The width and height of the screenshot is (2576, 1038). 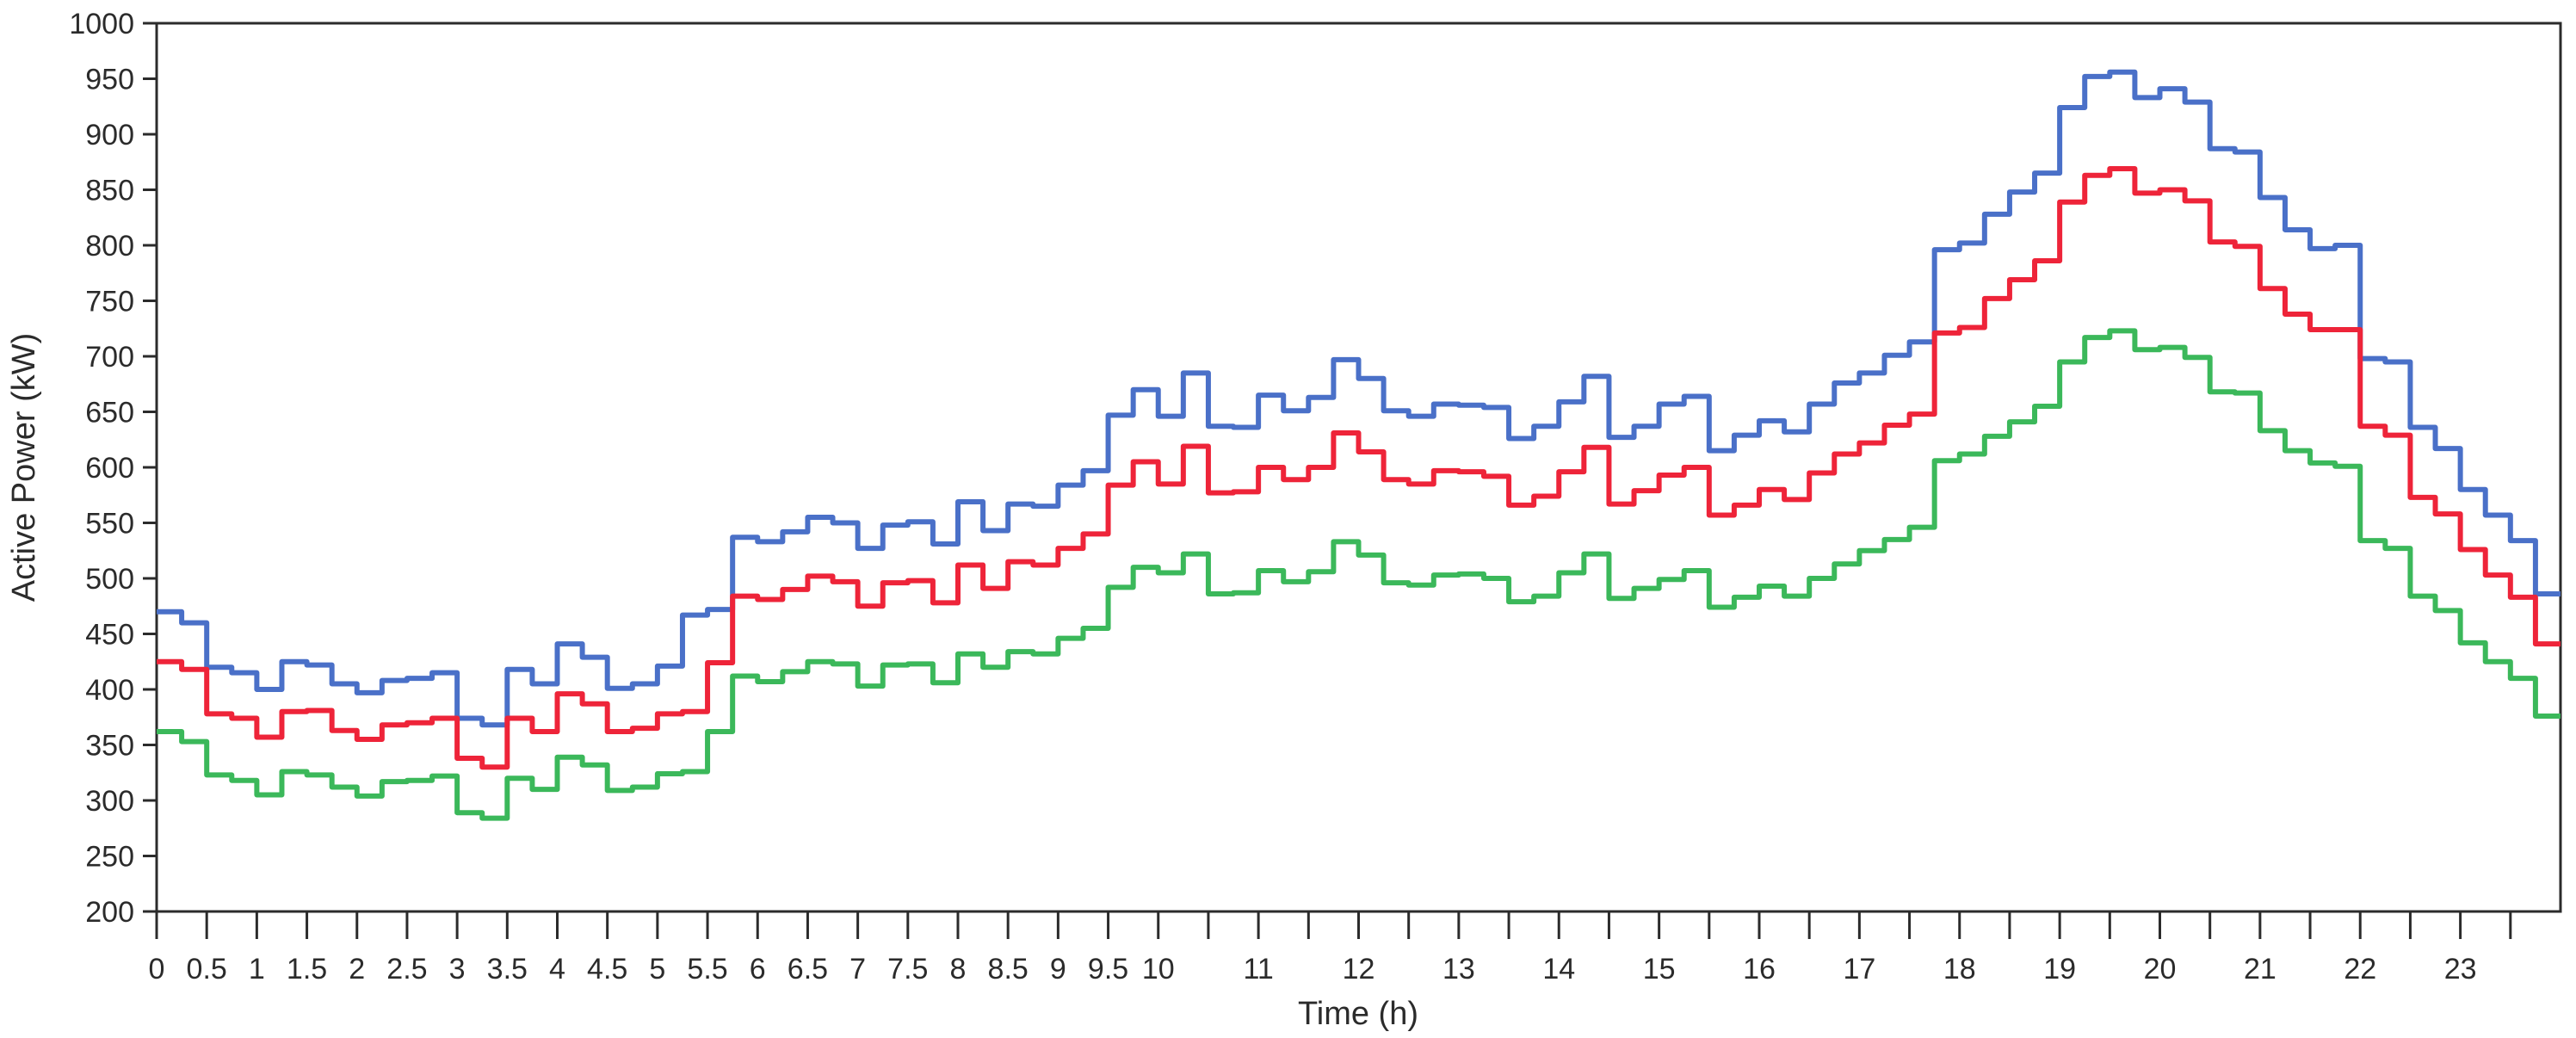 What do you see at coordinates (1859, 969) in the screenshot?
I see `x-tick-label: 17` at bounding box center [1859, 969].